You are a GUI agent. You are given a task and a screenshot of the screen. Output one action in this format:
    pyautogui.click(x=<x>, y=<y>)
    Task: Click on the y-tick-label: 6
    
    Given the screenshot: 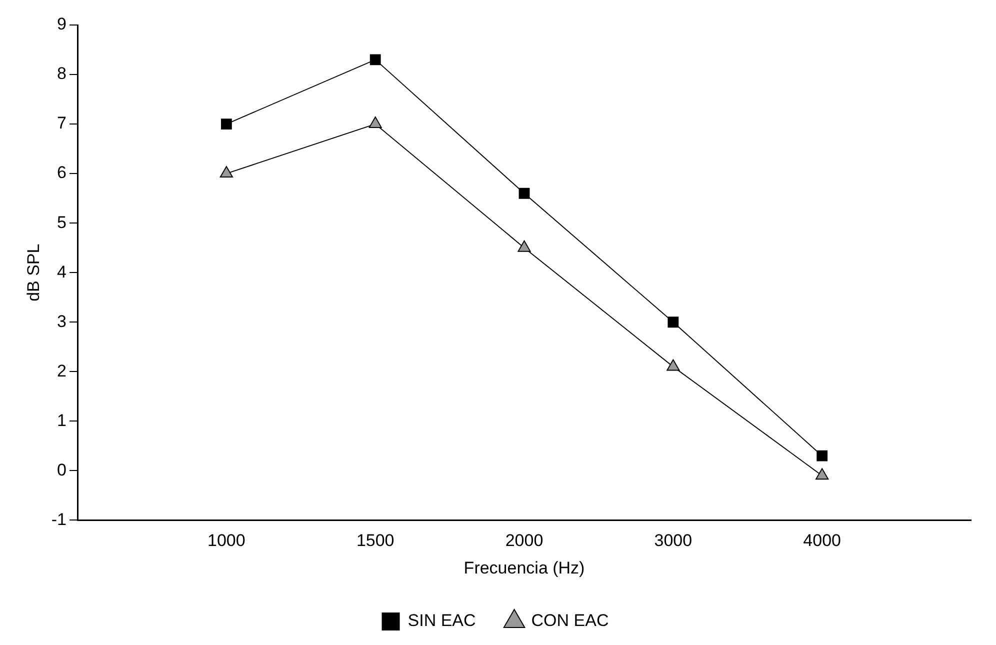 What is the action you would take?
    pyautogui.click(x=62, y=172)
    